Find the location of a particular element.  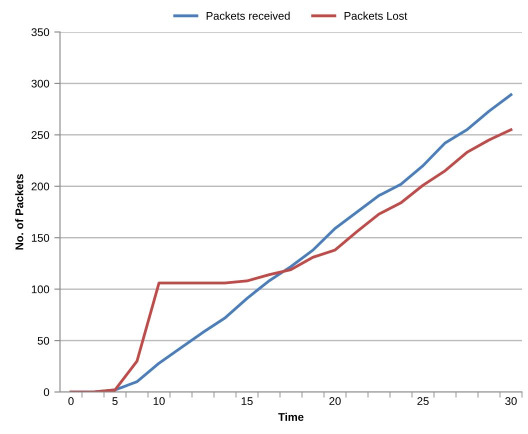

x-tick-label: 5 is located at coordinates (115, 401).